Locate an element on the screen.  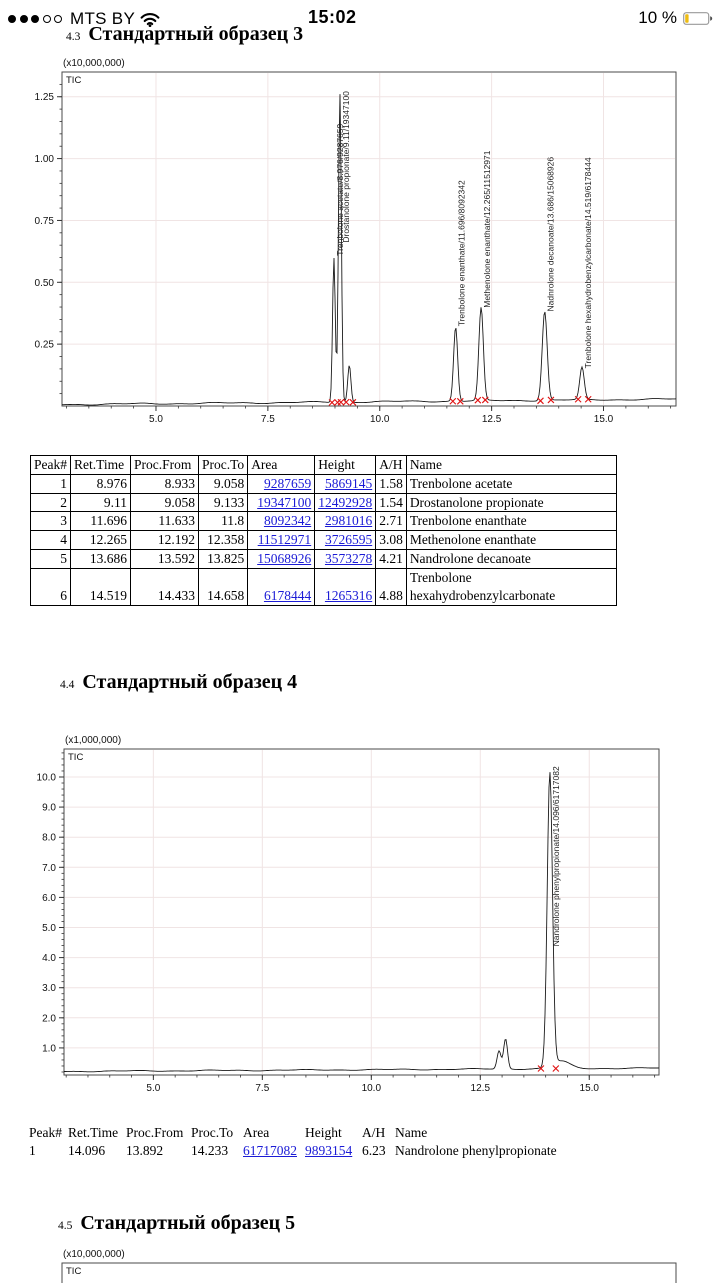
table-cell: 12.358 is located at coordinates (223, 540).